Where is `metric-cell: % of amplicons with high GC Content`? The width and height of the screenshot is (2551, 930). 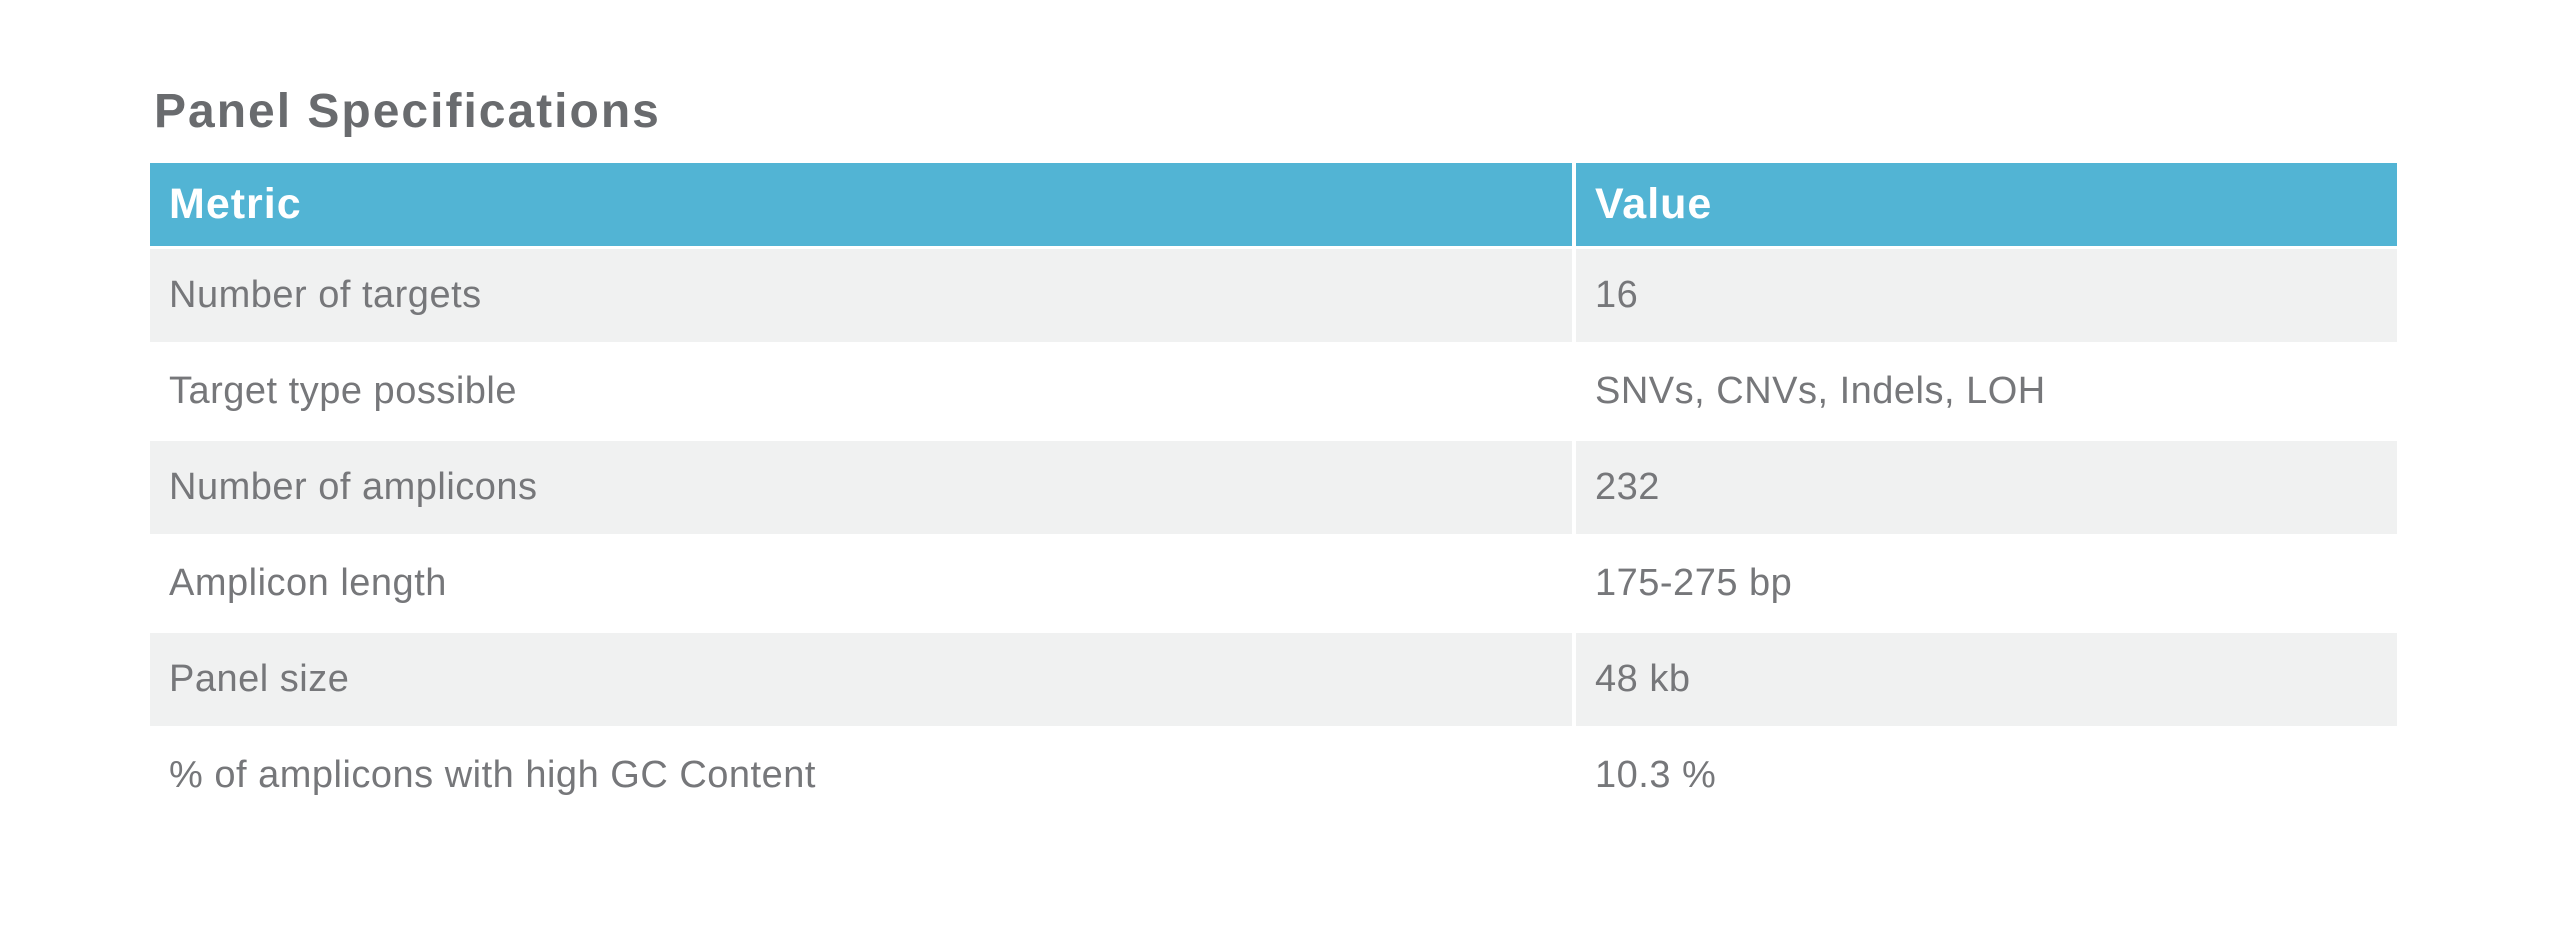 metric-cell: % of amplicons with high GC Content is located at coordinates (861, 775).